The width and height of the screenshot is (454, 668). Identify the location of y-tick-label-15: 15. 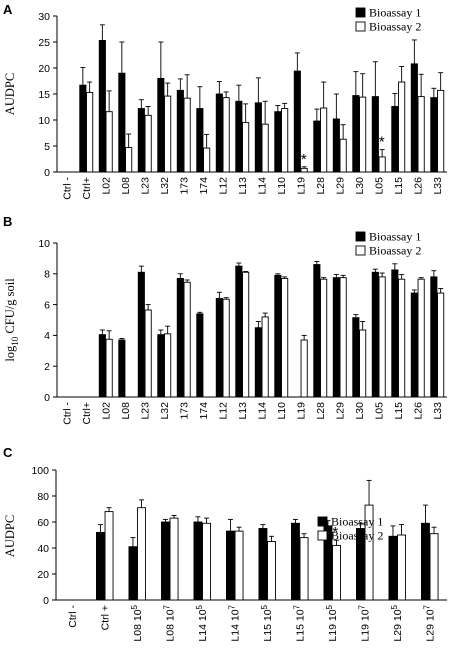
(44, 95).